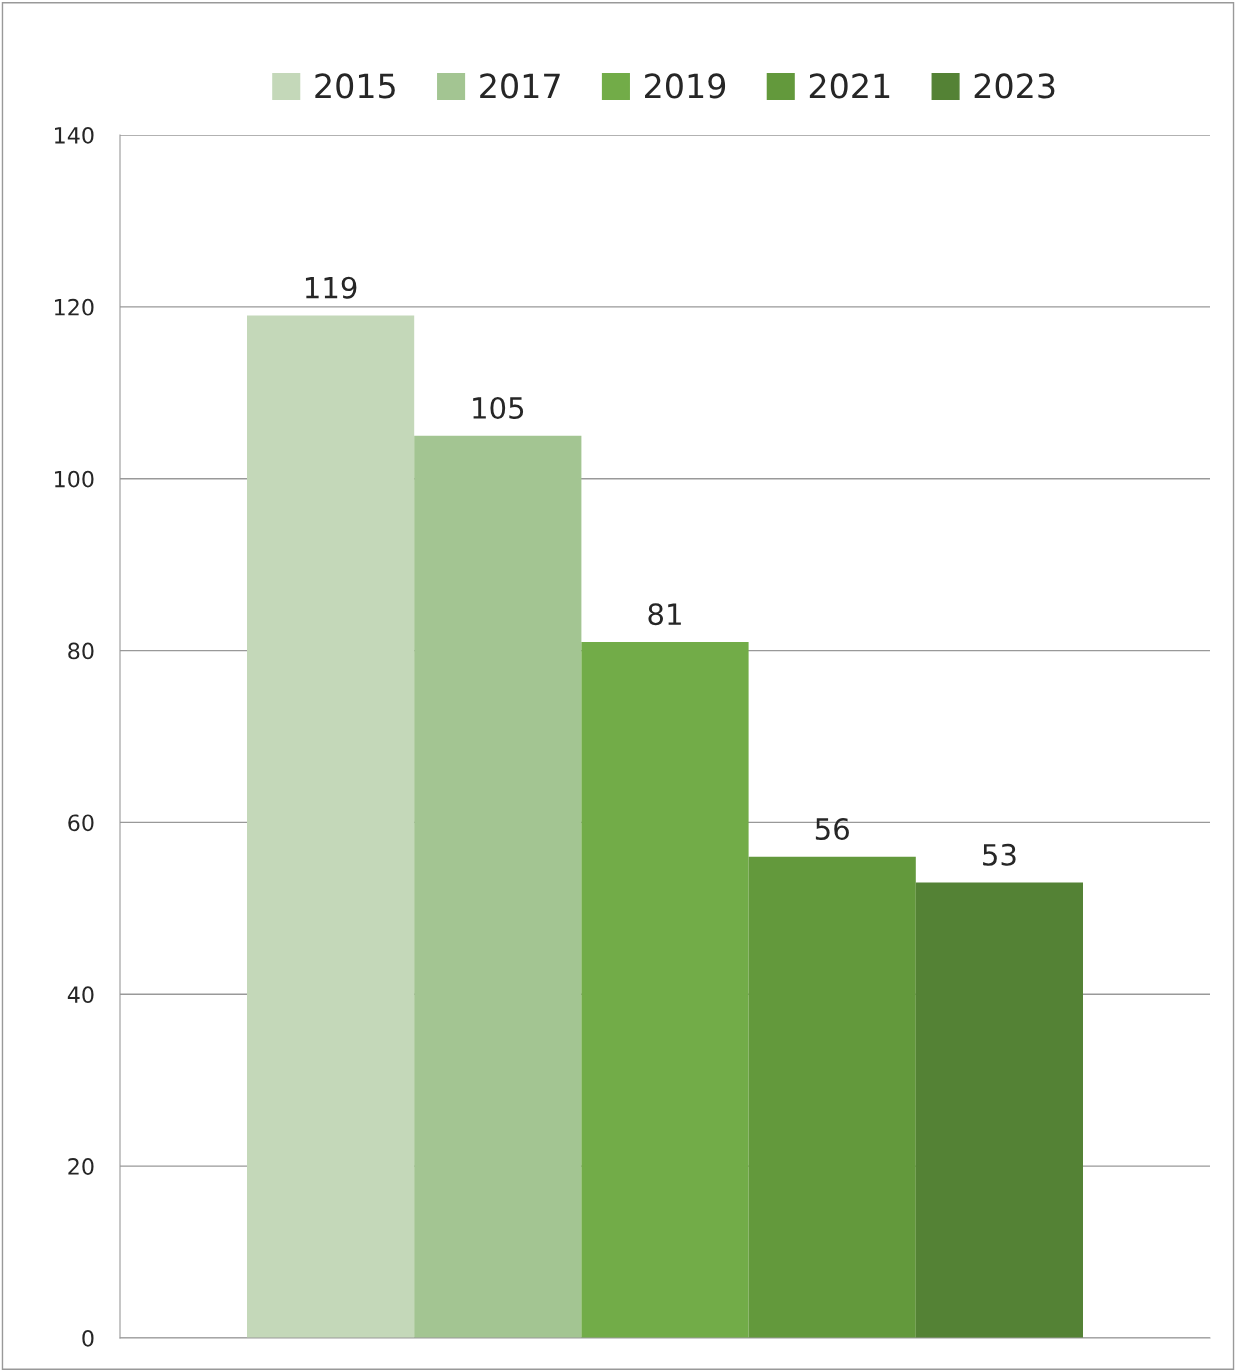 This screenshot has width=1236, height=1372. What do you see at coordinates (88, 1338) in the screenshot?
I see `y-tick-label: 0` at bounding box center [88, 1338].